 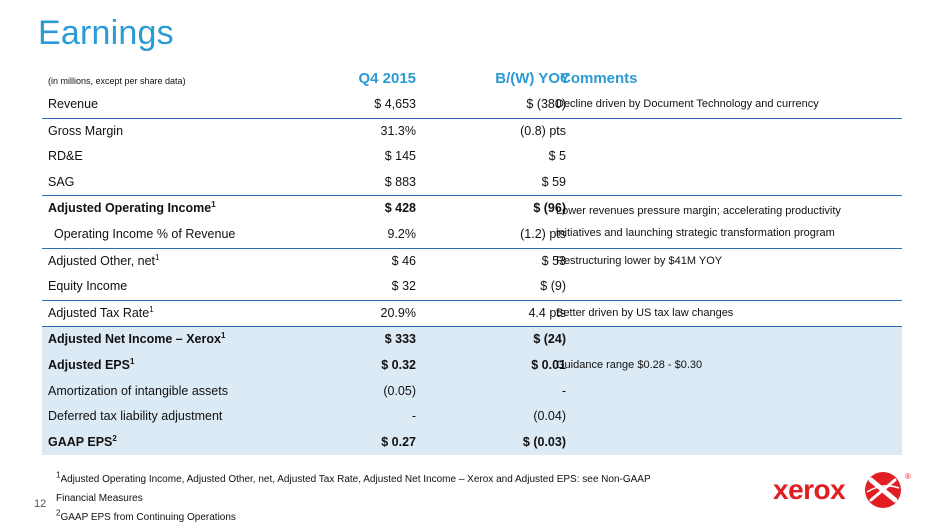 I want to click on row-q4-value: $ 145, so click(x=400, y=156).